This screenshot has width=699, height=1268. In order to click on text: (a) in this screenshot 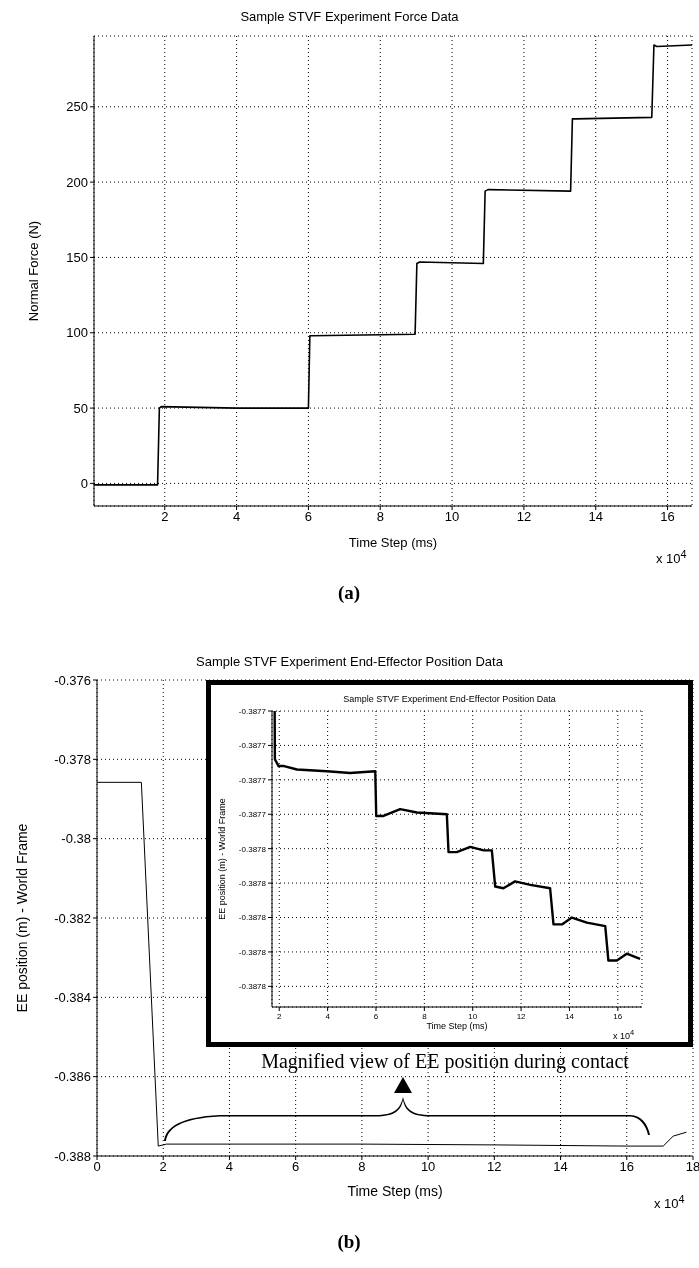, I will do `click(349, 593)`.